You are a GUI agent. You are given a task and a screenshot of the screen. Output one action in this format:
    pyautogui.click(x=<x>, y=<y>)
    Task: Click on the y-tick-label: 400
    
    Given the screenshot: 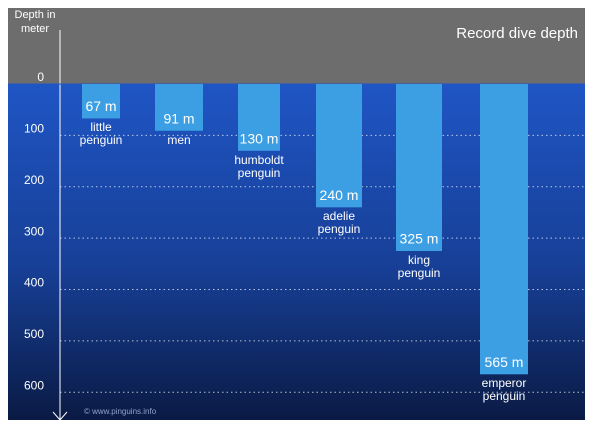 What is the action you would take?
    pyautogui.click(x=34, y=283)
    